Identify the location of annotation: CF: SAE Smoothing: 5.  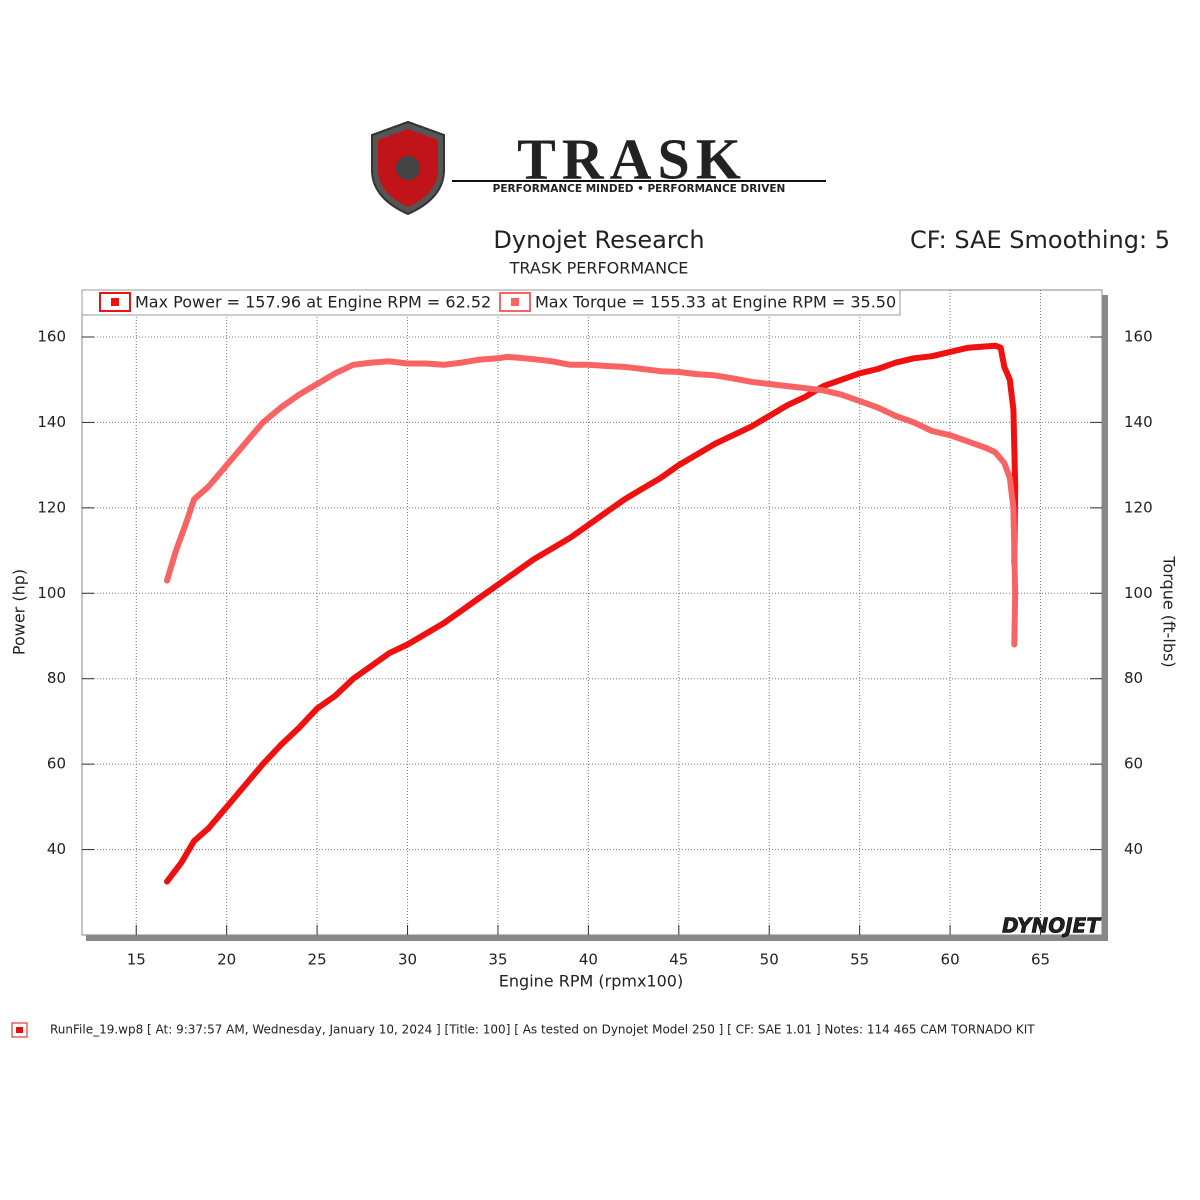
(1040, 240).